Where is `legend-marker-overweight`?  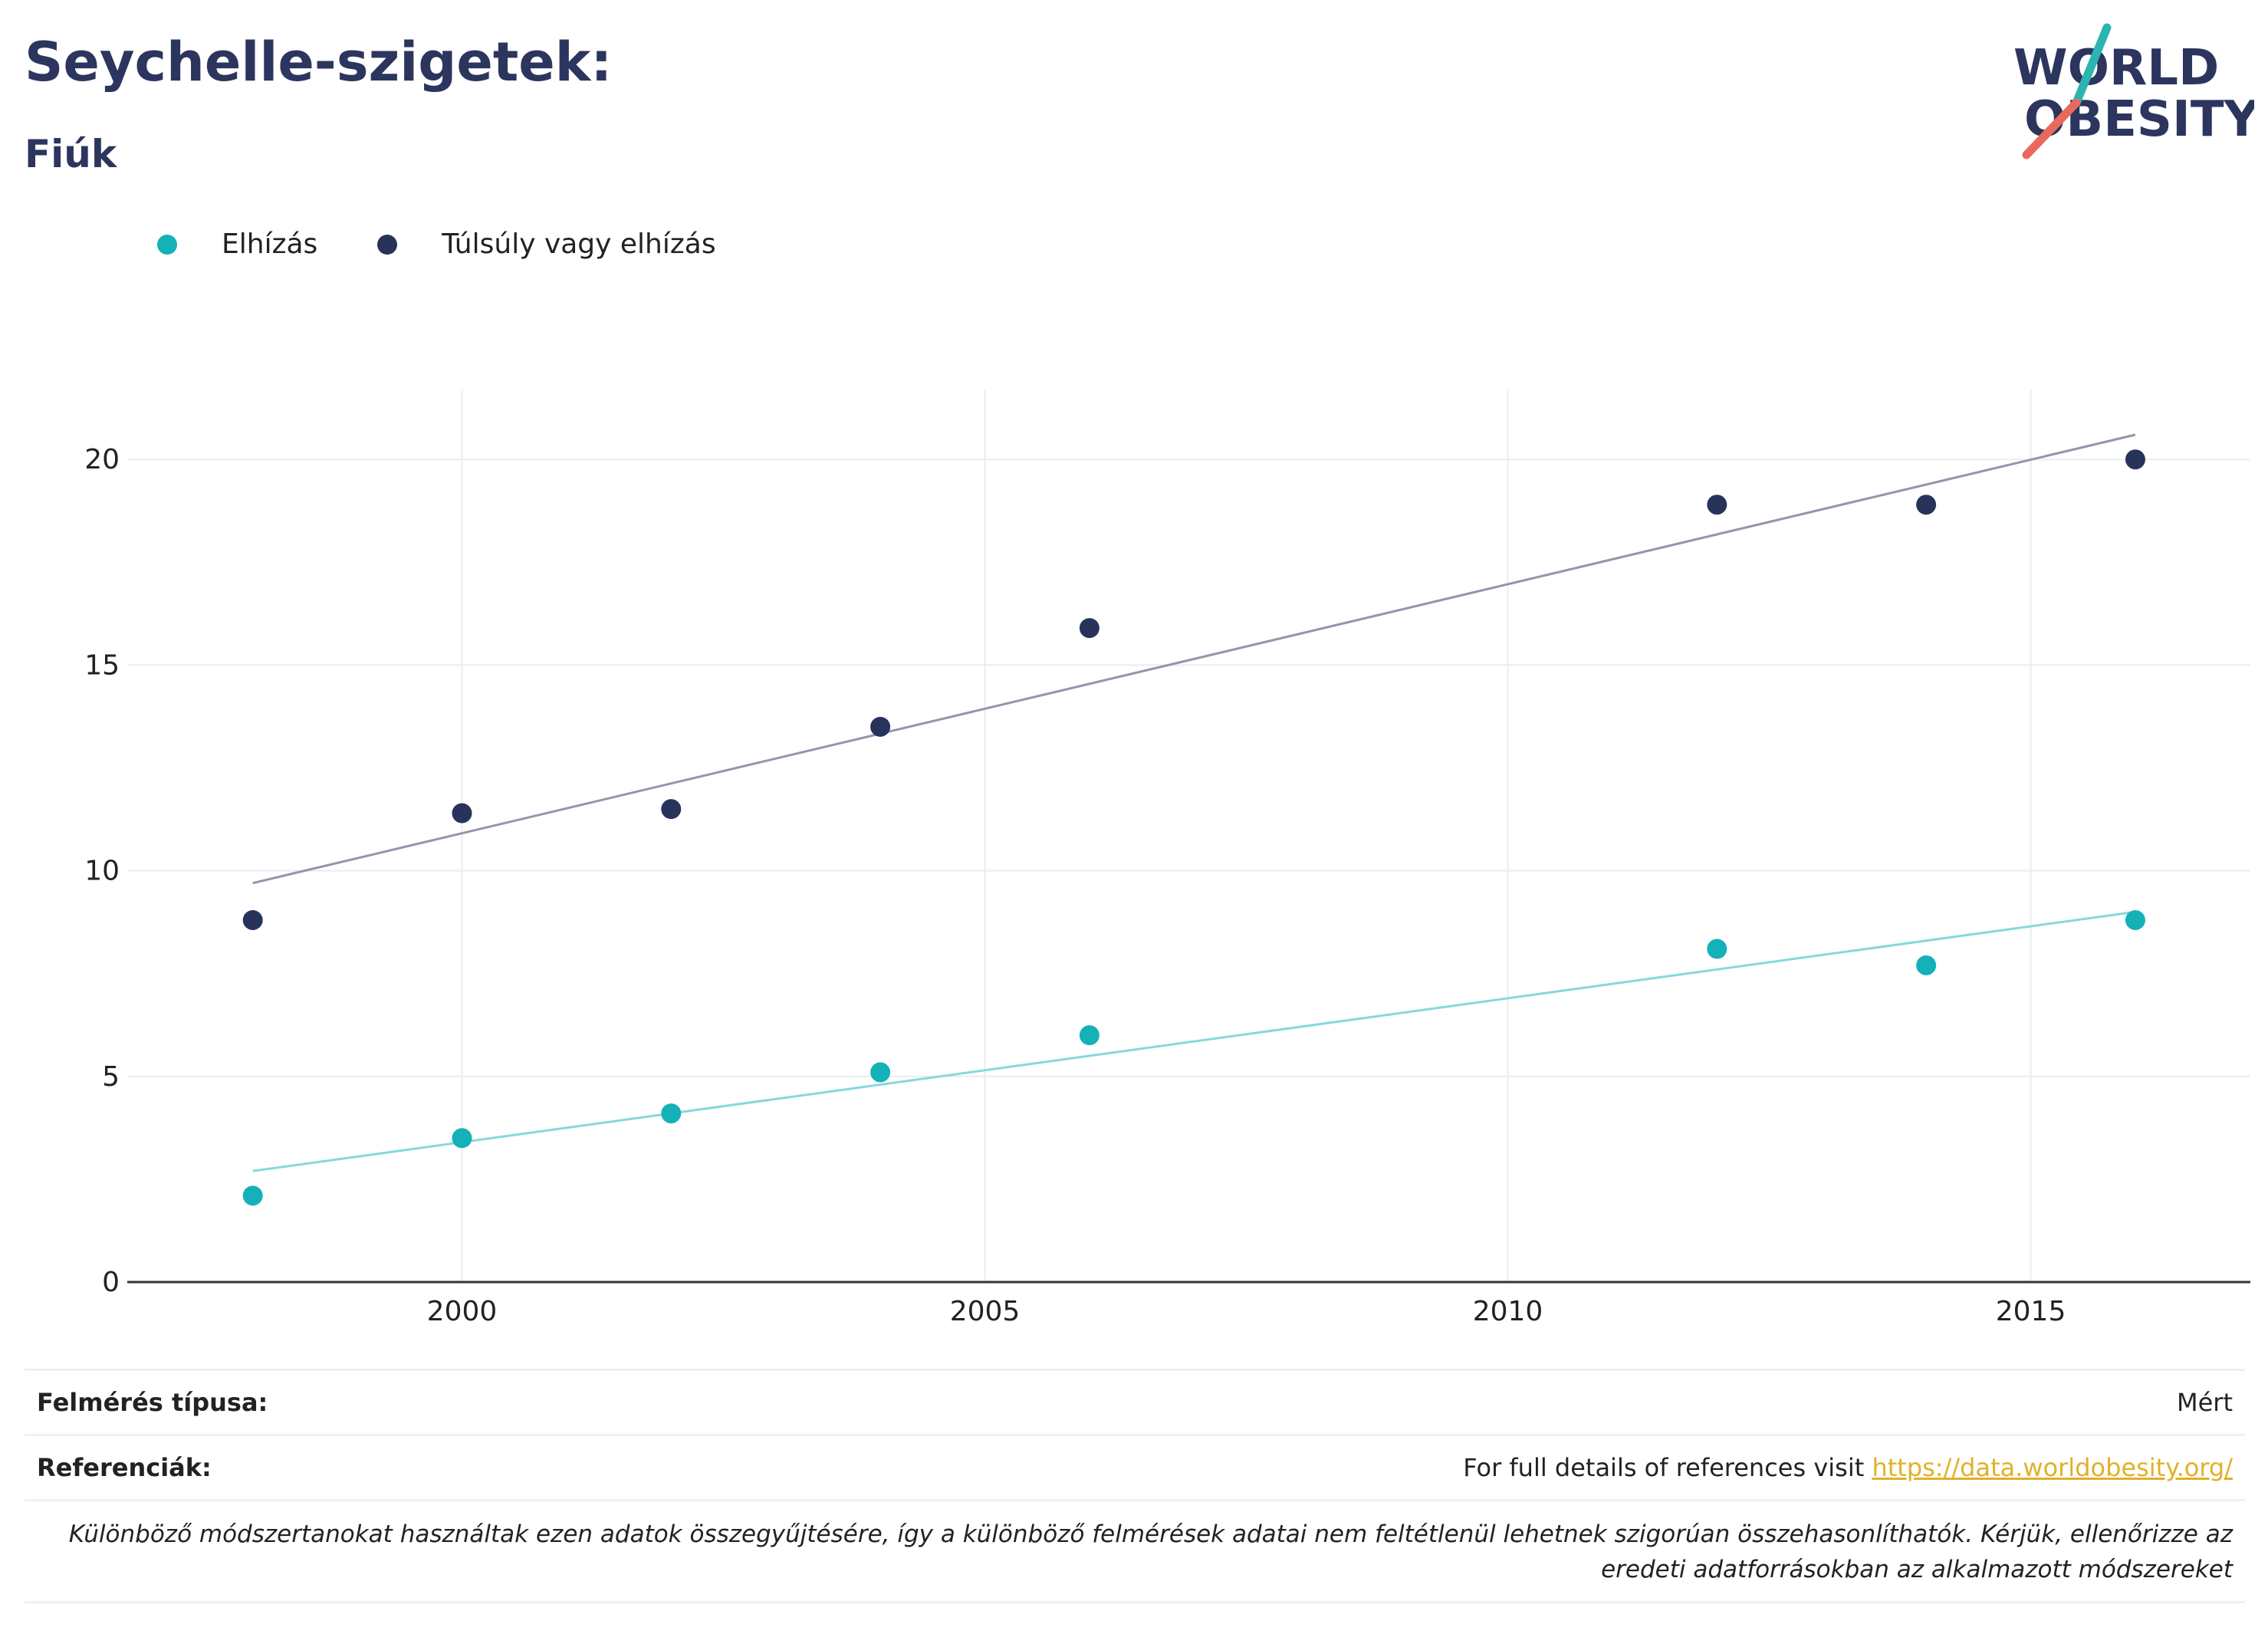 legend-marker-overweight is located at coordinates (387, 245).